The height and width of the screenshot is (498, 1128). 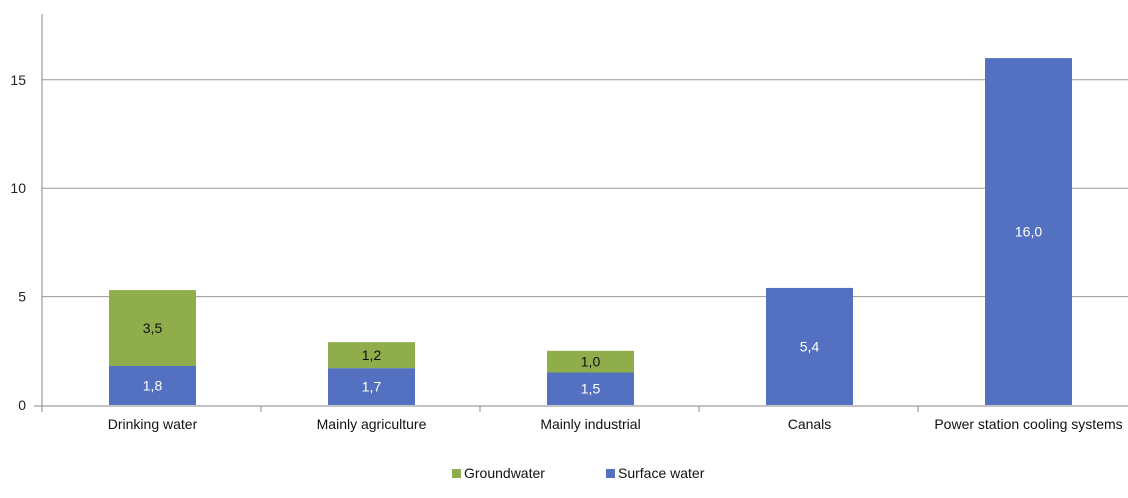 I want to click on y-tick-label: 0, so click(x=22, y=405).